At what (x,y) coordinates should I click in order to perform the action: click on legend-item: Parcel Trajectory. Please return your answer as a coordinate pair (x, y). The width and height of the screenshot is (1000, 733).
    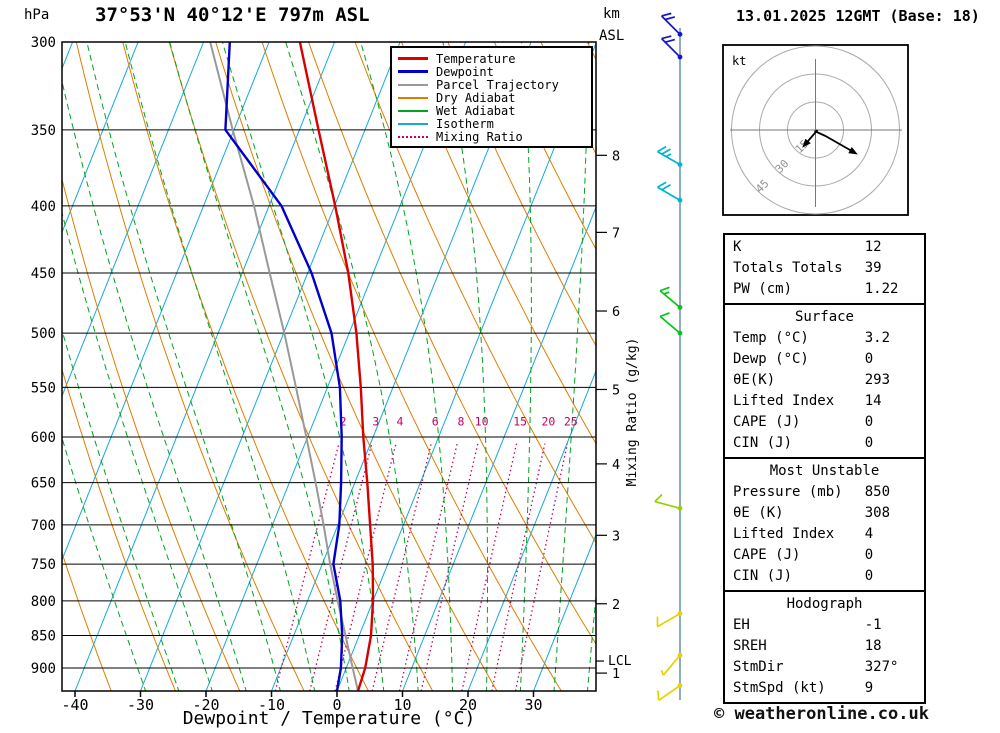
    Looking at the image, I should click on (491, 84).